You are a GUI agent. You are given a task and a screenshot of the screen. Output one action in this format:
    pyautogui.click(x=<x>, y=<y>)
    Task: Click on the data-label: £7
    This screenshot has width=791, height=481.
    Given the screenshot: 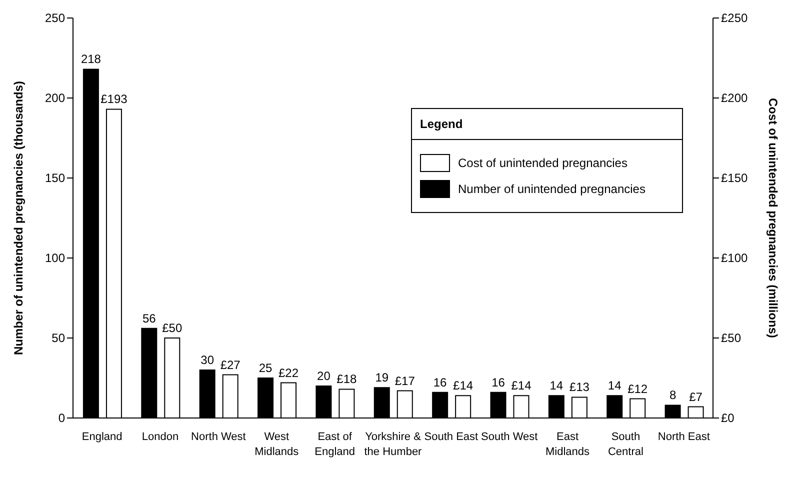 What is the action you would take?
    pyautogui.click(x=696, y=397)
    